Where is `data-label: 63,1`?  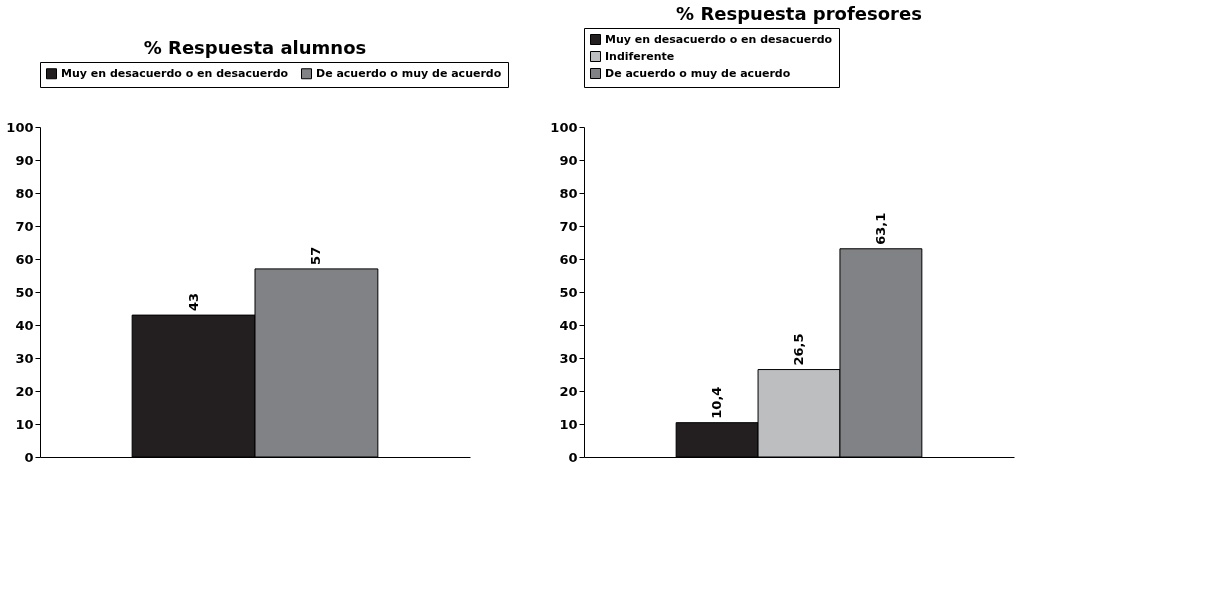 data-label: 63,1 is located at coordinates (880, 228).